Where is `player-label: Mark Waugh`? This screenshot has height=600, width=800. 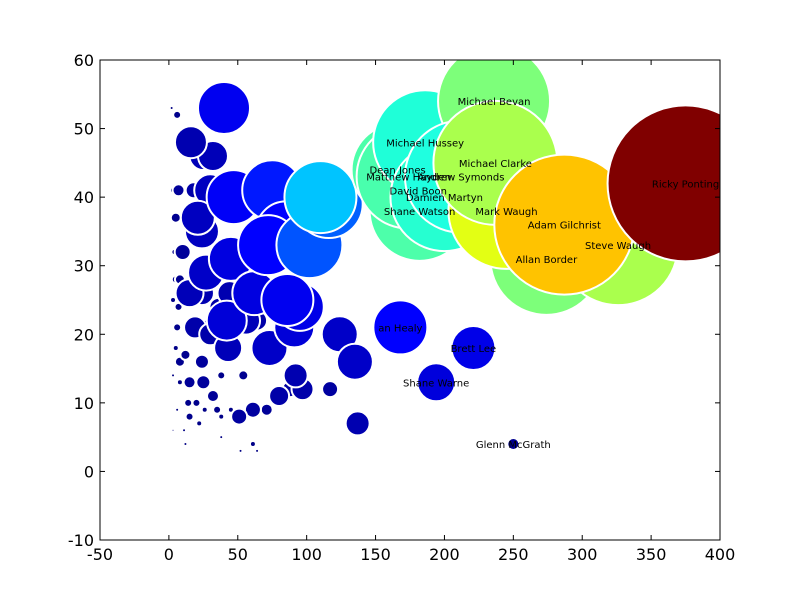 player-label: Mark Waugh is located at coordinates (506, 212).